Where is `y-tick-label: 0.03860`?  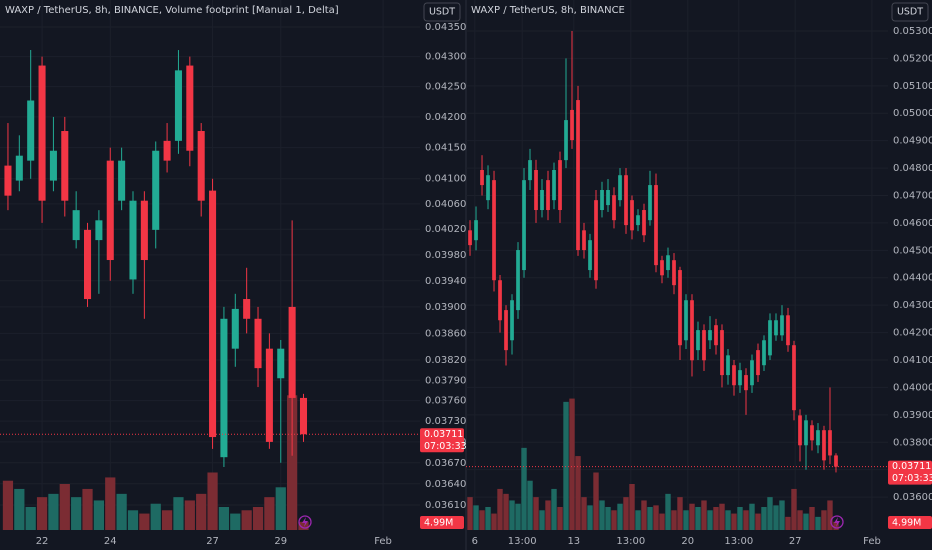 y-tick-label: 0.03860 is located at coordinates (445, 333).